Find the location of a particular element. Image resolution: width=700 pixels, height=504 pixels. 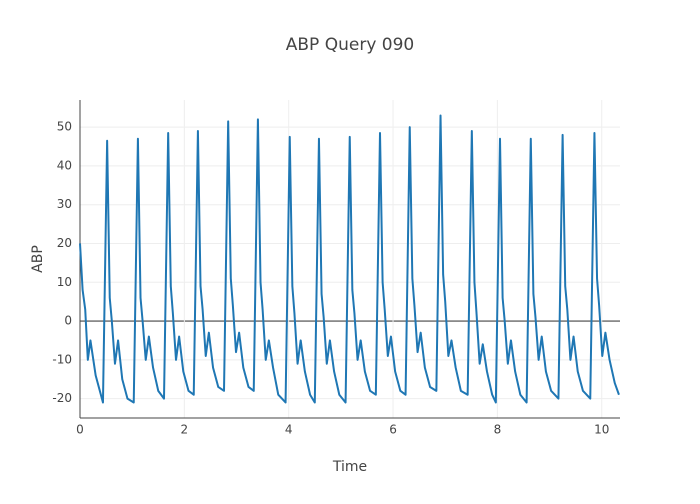

x-axis-title: Time is located at coordinates (349, 467).